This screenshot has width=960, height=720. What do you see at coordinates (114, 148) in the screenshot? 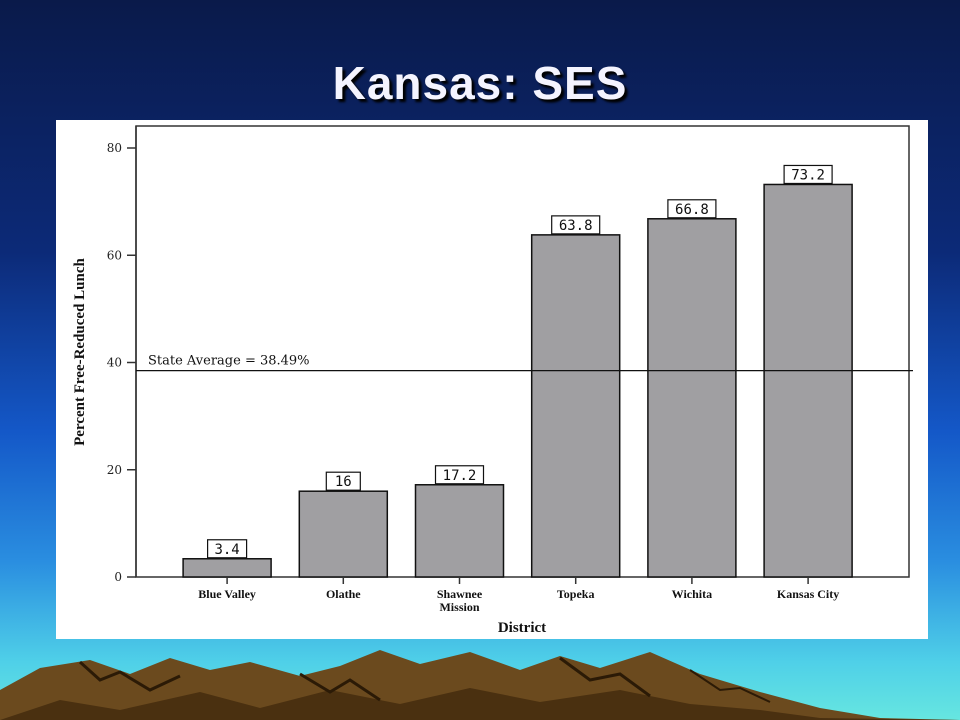
I see `y-tick-label: 80` at bounding box center [114, 148].